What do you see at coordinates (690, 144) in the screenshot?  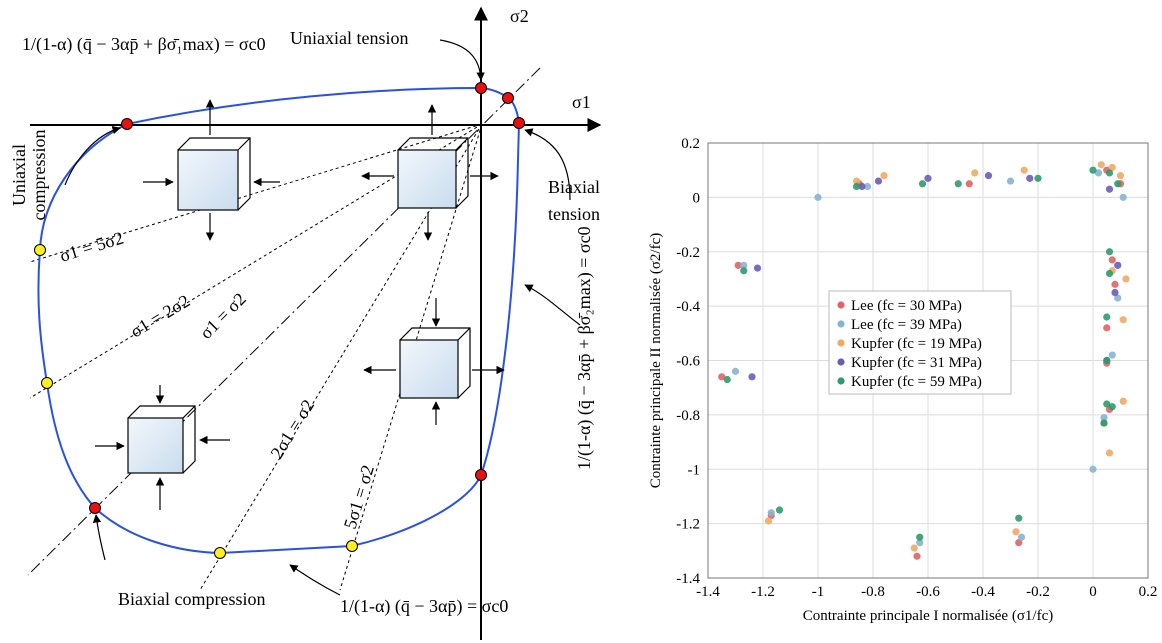 I see `y-tick-label: 0.2` at bounding box center [690, 144].